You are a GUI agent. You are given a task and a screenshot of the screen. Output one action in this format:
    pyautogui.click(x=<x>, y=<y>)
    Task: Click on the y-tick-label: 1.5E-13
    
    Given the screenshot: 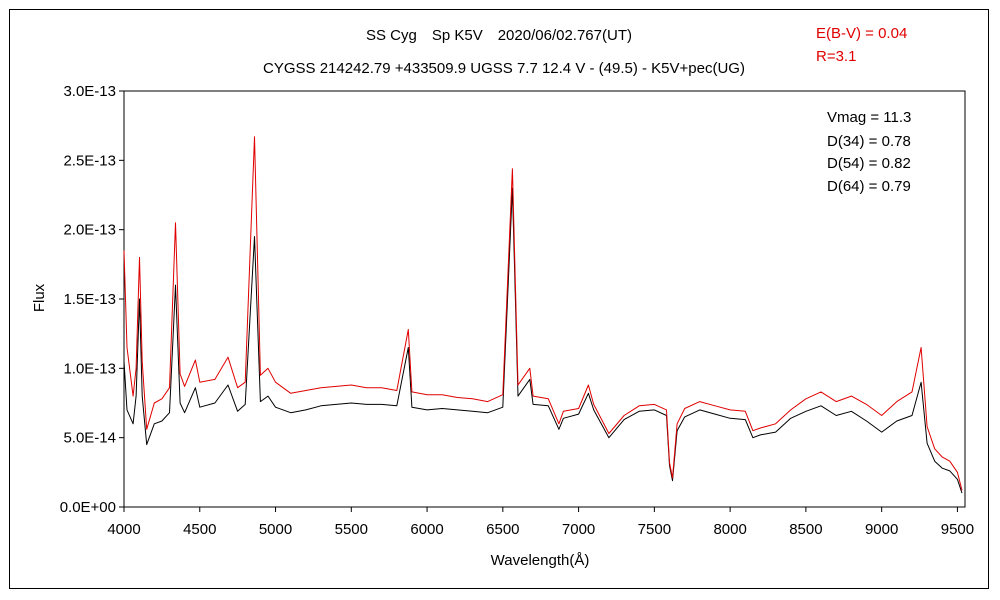 What is the action you would take?
    pyautogui.click(x=89, y=299)
    